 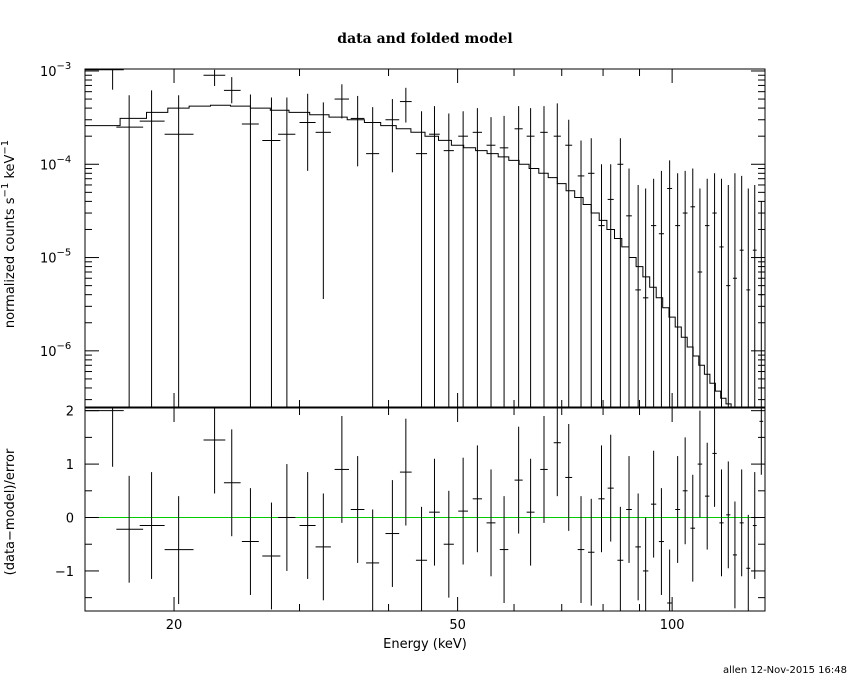 I want to click on y-tick-label: 10⁻⁶, so click(x=55, y=350).